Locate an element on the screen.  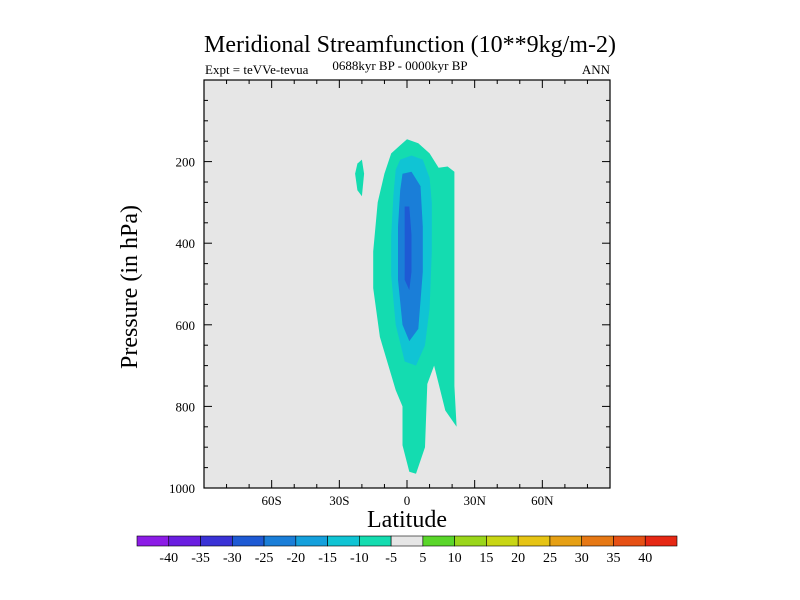
colorbar-label: -15 is located at coordinates (327, 558).